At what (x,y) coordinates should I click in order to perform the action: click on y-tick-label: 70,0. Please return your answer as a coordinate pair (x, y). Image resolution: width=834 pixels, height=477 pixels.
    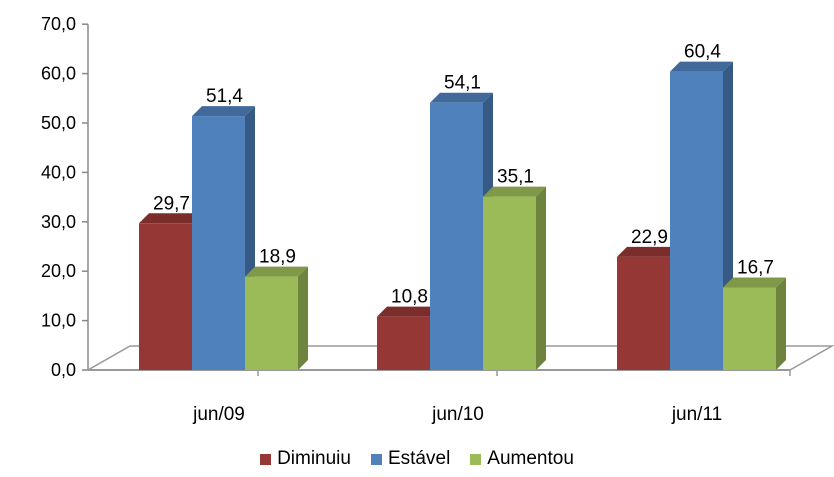
    Looking at the image, I should click on (58, 24).